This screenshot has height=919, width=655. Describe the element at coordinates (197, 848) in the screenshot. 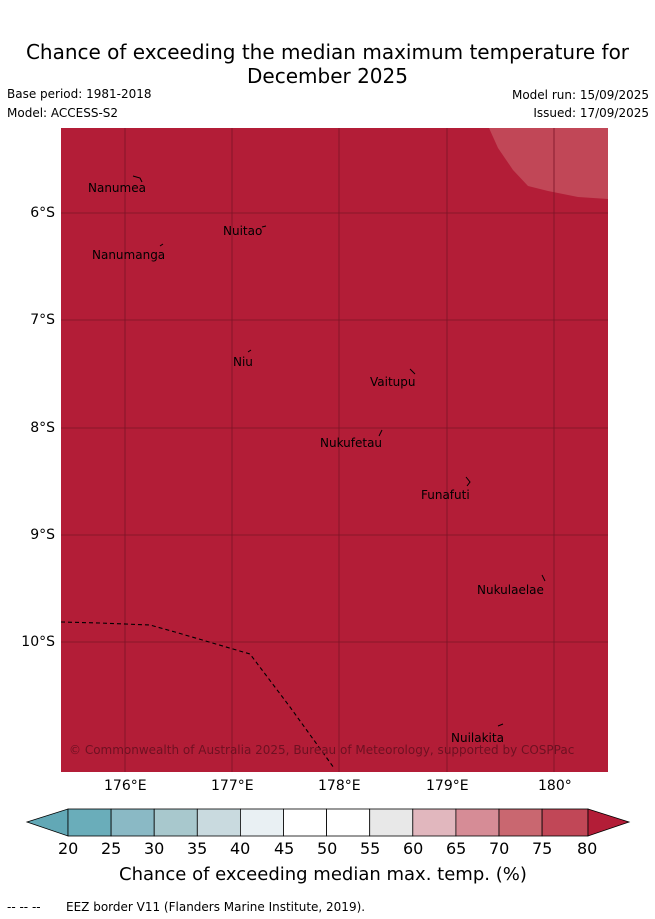

I see `colorbar-label: 35` at that location.